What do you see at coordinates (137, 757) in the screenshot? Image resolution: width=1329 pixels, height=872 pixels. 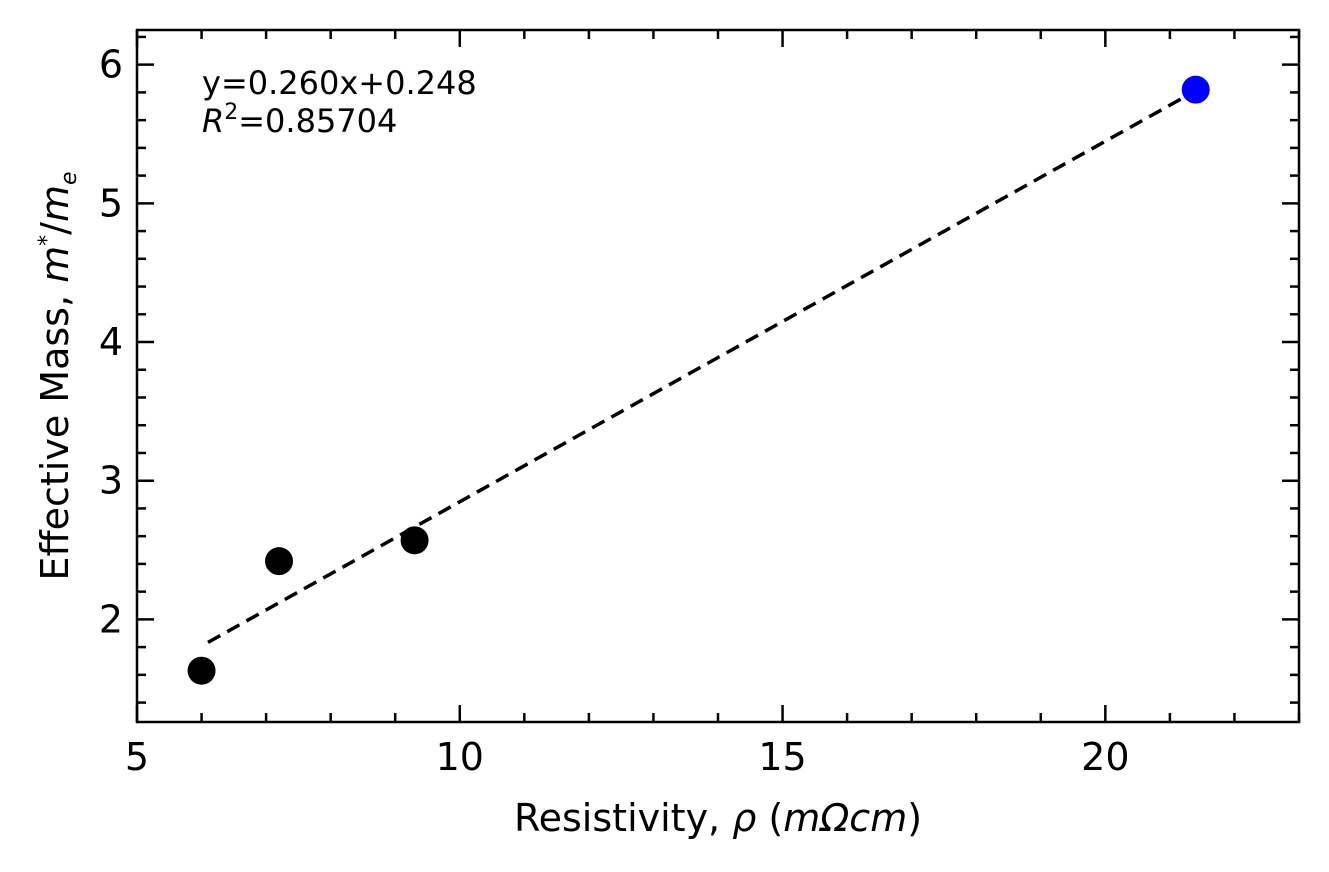 I see `x-tick-label: 5` at bounding box center [137, 757].